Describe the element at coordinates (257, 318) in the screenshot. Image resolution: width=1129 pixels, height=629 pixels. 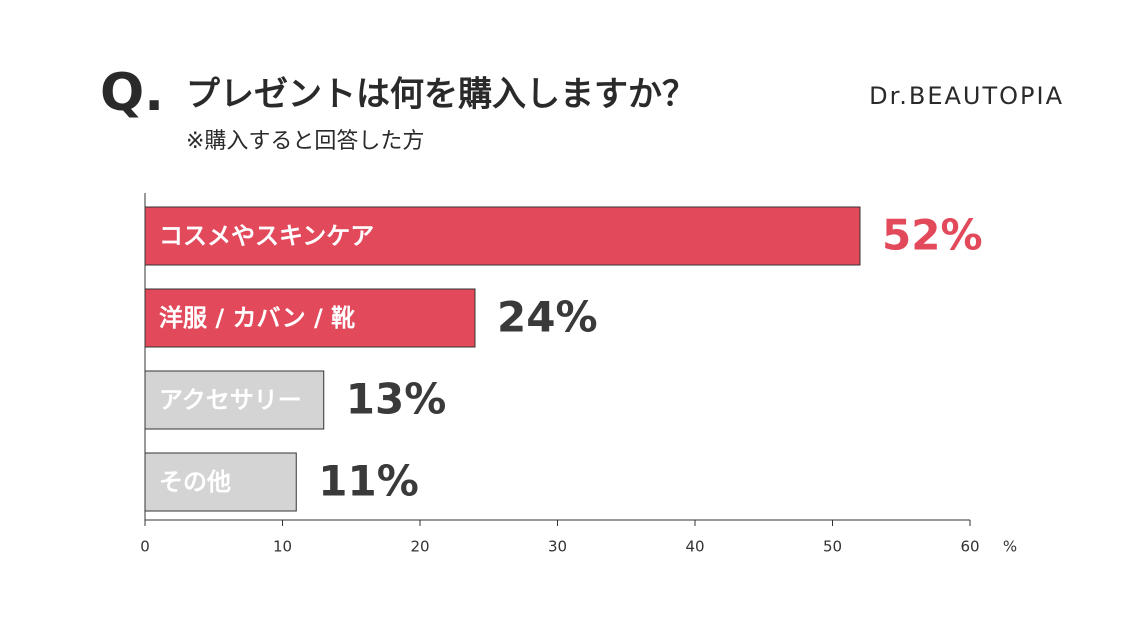
I see `category-label: 洋服 / カバン / 靴` at that location.